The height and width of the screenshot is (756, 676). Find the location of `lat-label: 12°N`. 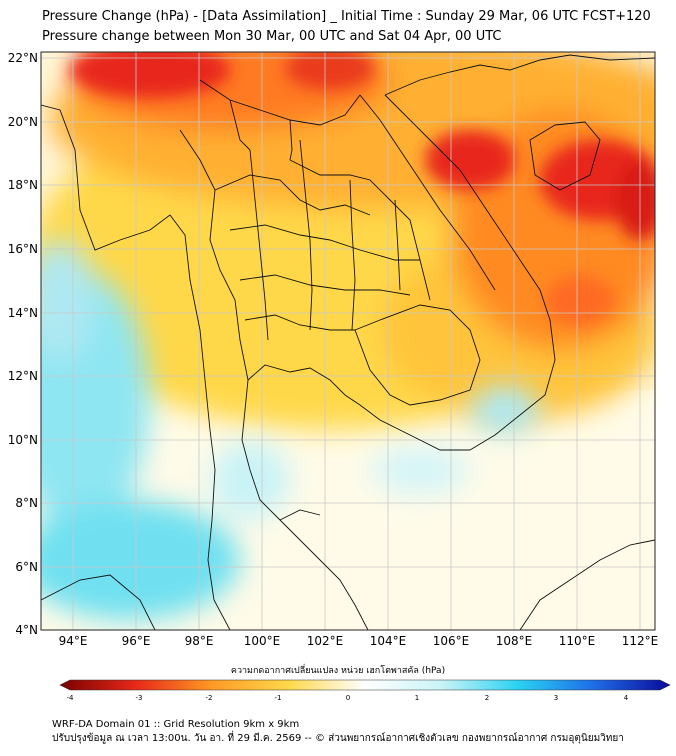

lat-label: 12°N is located at coordinates (23, 376).